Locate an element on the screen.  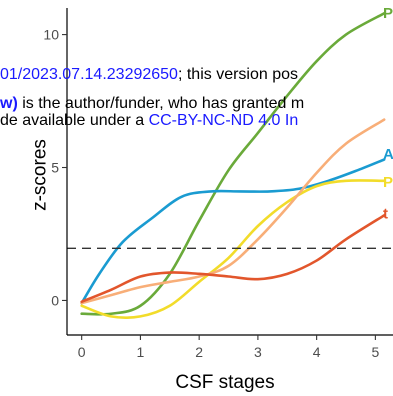
x-tick-label: 2 is located at coordinates (199, 352).